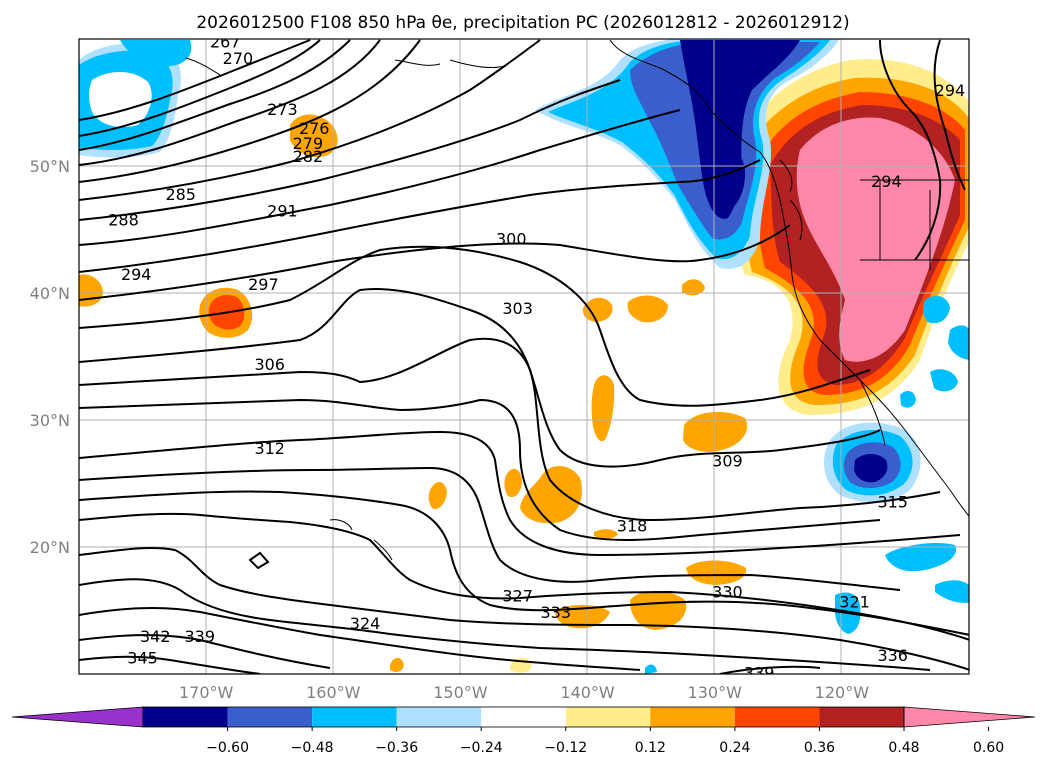  Describe the element at coordinates (875, 239) in the screenshot. I see `precip-west-us-pink` at that location.